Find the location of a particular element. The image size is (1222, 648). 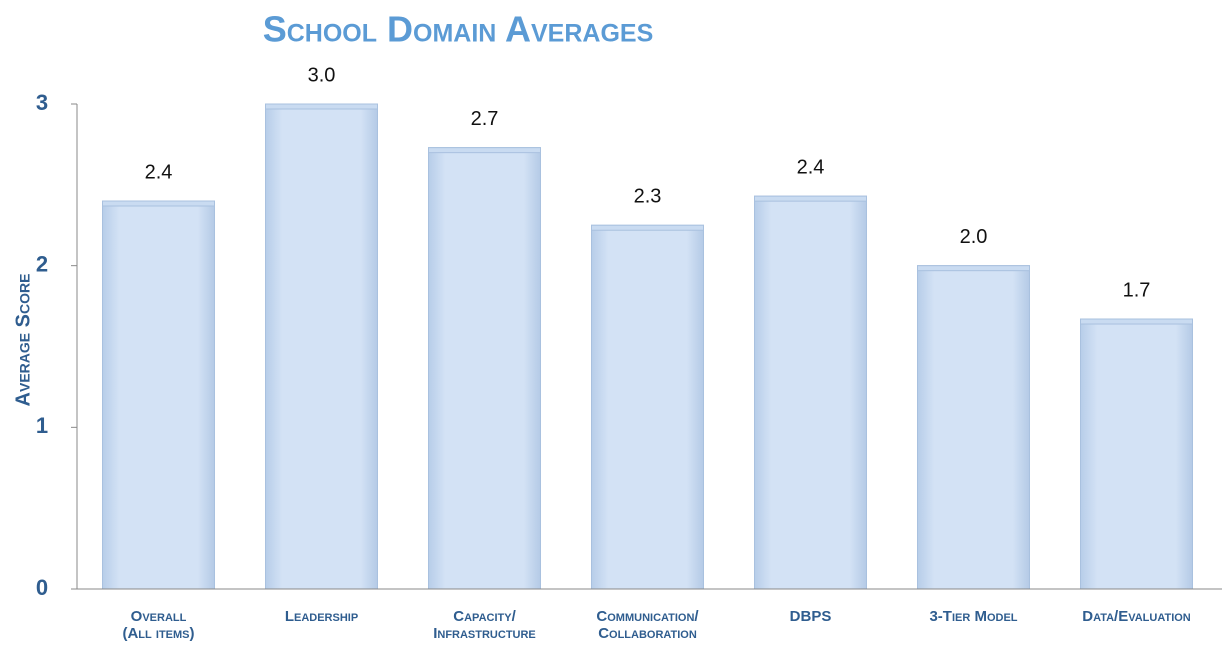

value-label: 2.7 is located at coordinates (485, 119).